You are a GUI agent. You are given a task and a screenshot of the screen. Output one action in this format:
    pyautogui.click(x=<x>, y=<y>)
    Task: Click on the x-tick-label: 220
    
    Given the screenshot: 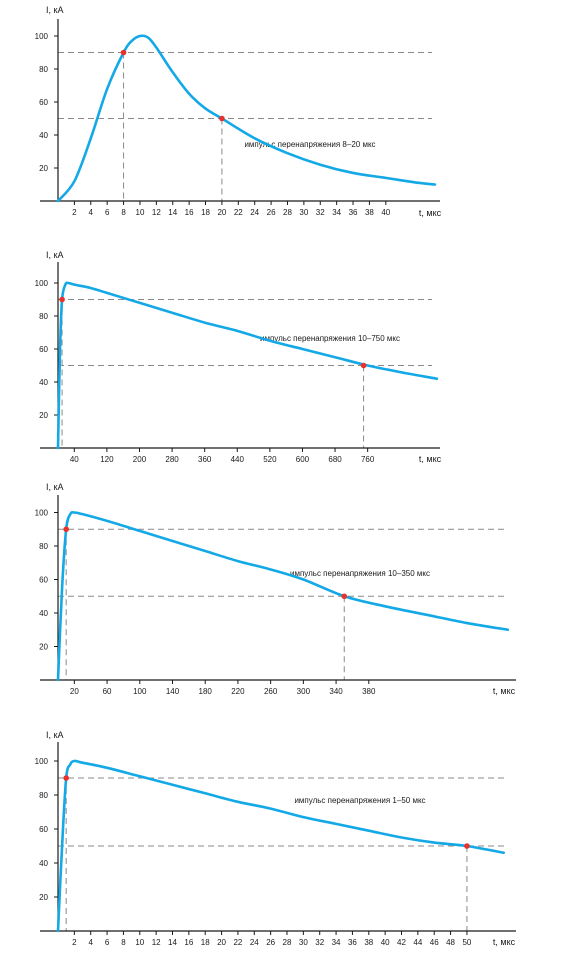 What is the action you would take?
    pyautogui.click(x=238, y=691)
    